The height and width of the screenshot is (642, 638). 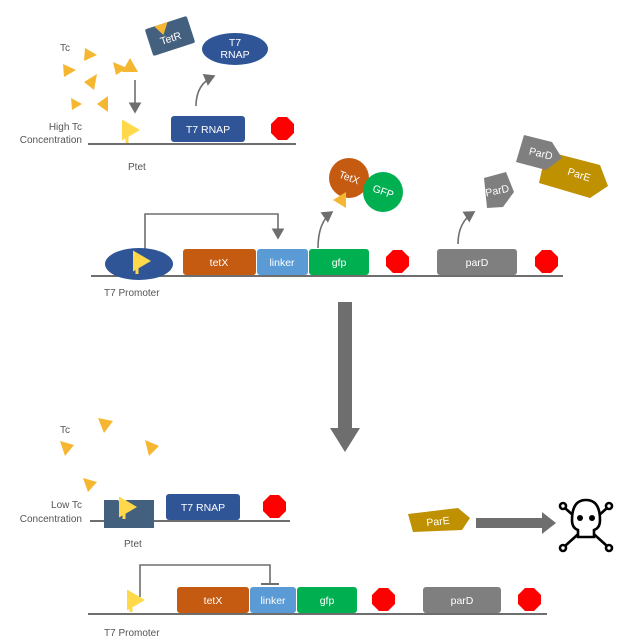 What do you see at coordinates (65, 127) in the screenshot?
I see `condition-high-line1: High Tc` at bounding box center [65, 127].